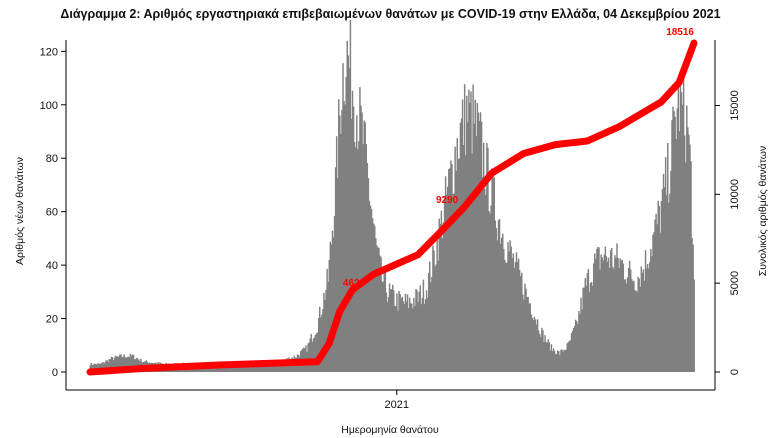 Image resolution: width=781 pixels, height=438 pixels. I want to click on left-tick-label: 0, so click(55, 373).